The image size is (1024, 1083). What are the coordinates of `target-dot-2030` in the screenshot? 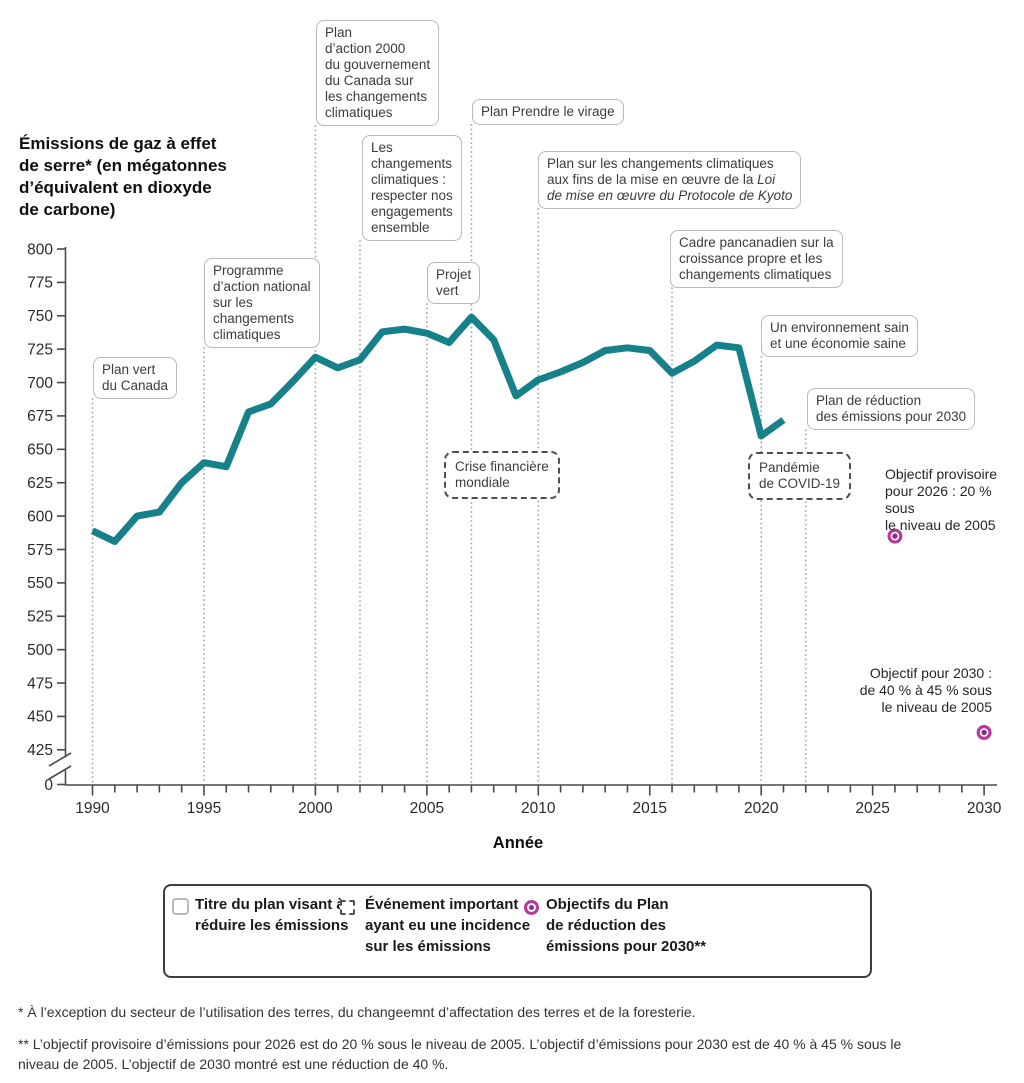 It's located at (984, 732).